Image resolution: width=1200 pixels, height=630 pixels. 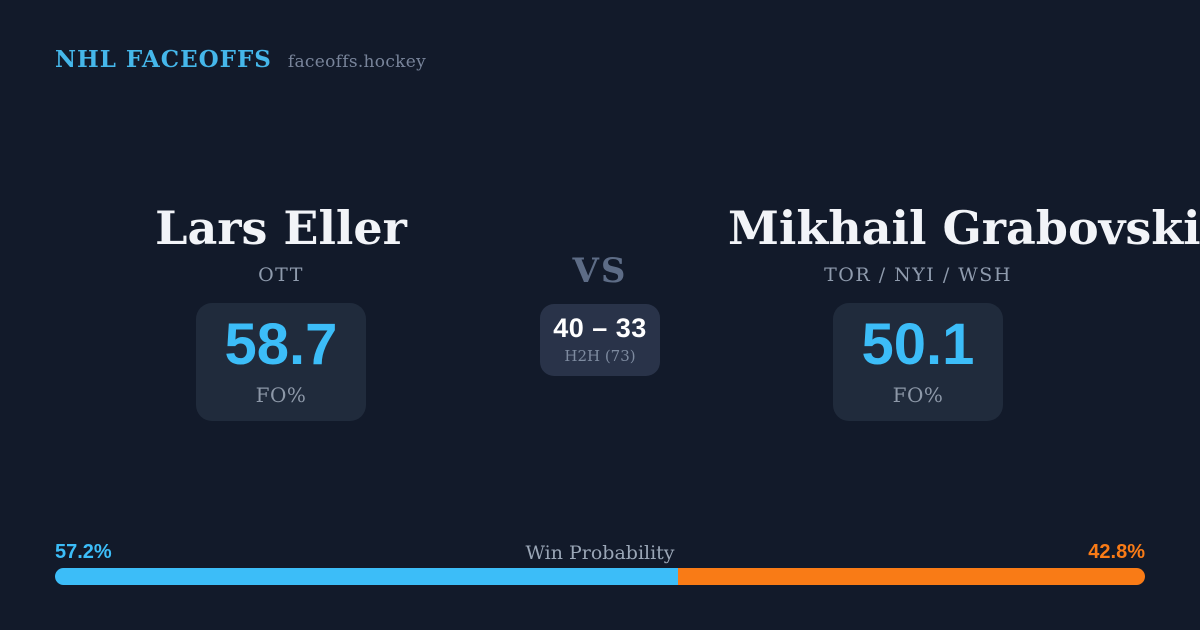 What do you see at coordinates (281, 274) in the screenshot?
I see `player-teams-left: OTT` at bounding box center [281, 274].